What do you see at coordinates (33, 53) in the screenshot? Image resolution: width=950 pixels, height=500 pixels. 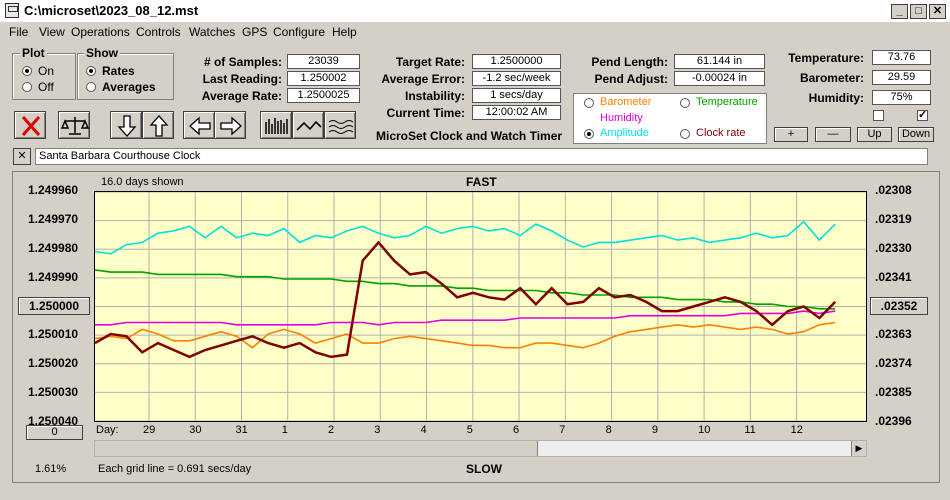 I see `plot-group-label: Plot` at bounding box center [33, 53].